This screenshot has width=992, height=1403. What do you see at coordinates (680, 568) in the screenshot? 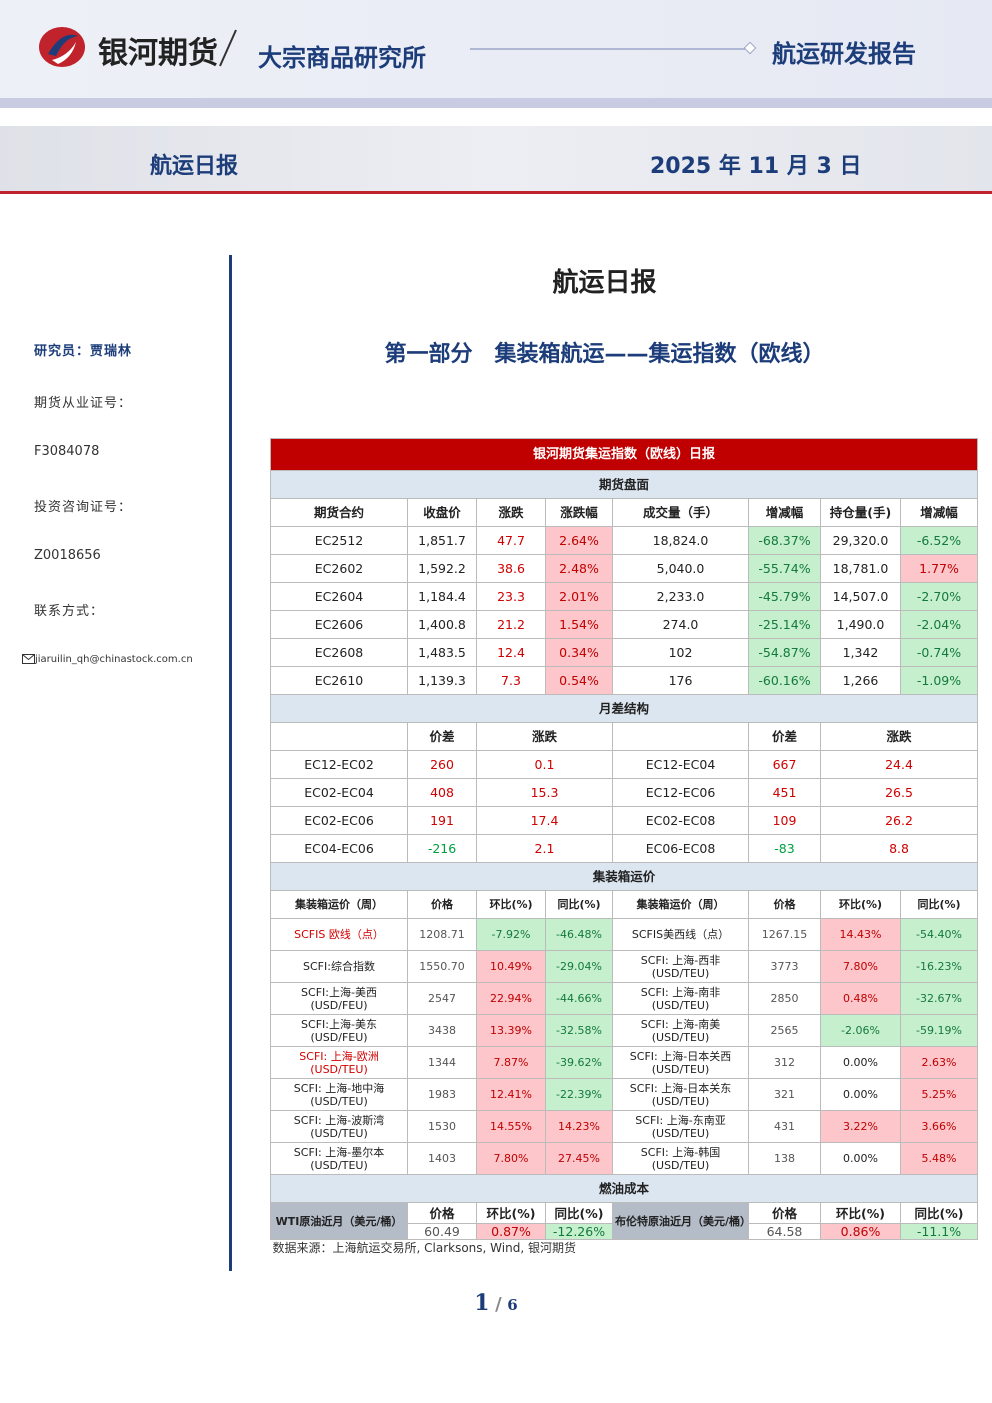
I see `table-cell: 5,040.0` at bounding box center [680, 568].